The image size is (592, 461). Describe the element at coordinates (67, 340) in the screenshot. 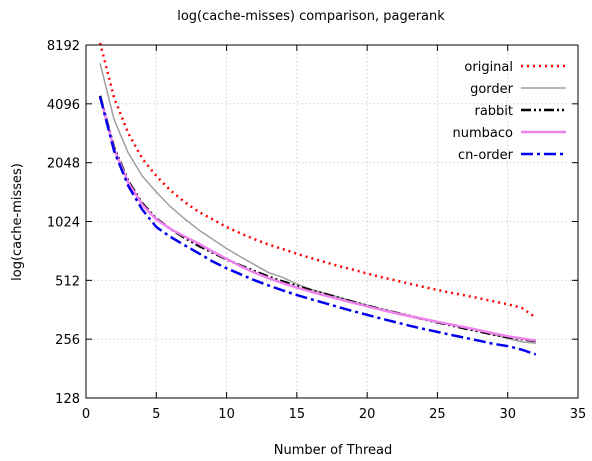

I see `y-tick-label: 256` at that location.